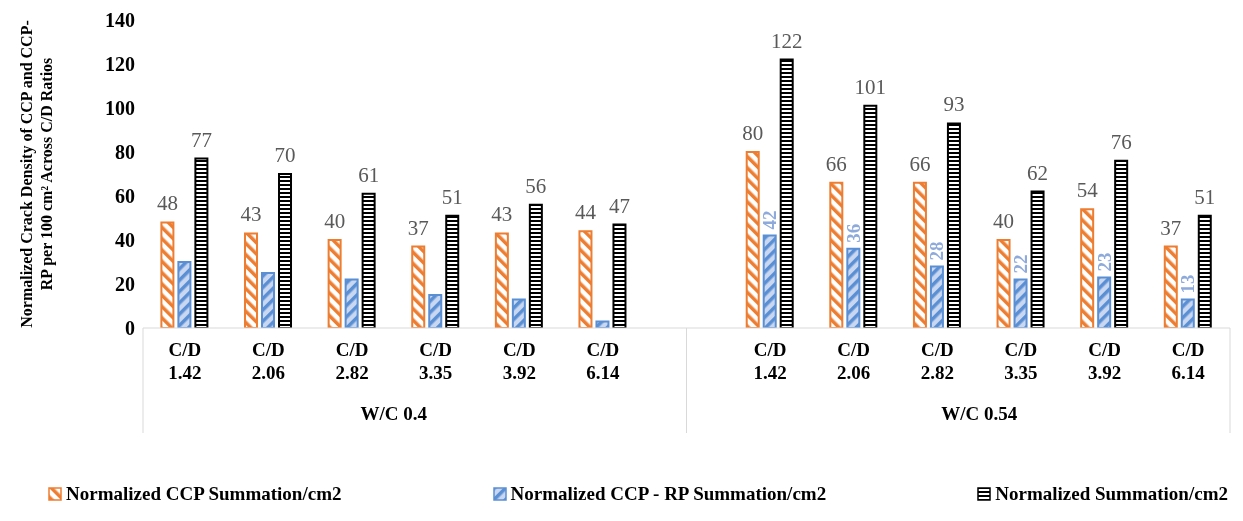 The image size is (1243, 521). Describe the element at coordinates (130, 328) in the screenshot. I see `y-tick-label: 0` at that location.